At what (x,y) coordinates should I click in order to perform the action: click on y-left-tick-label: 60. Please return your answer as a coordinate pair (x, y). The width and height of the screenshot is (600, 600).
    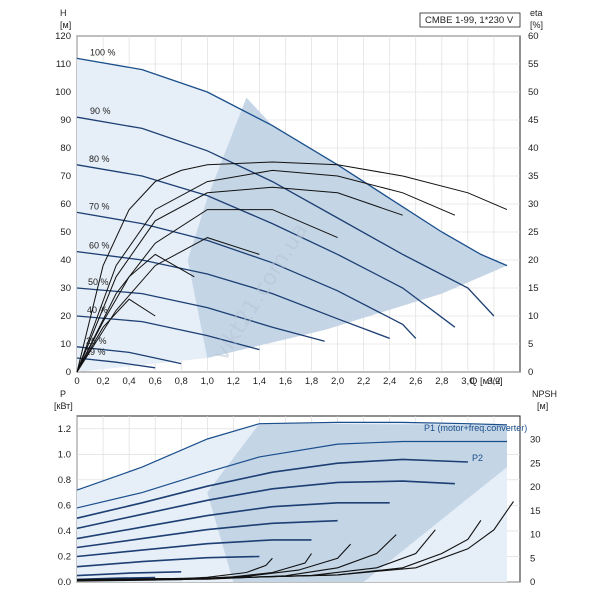
    Looking at the image, I should click on (65, 204).